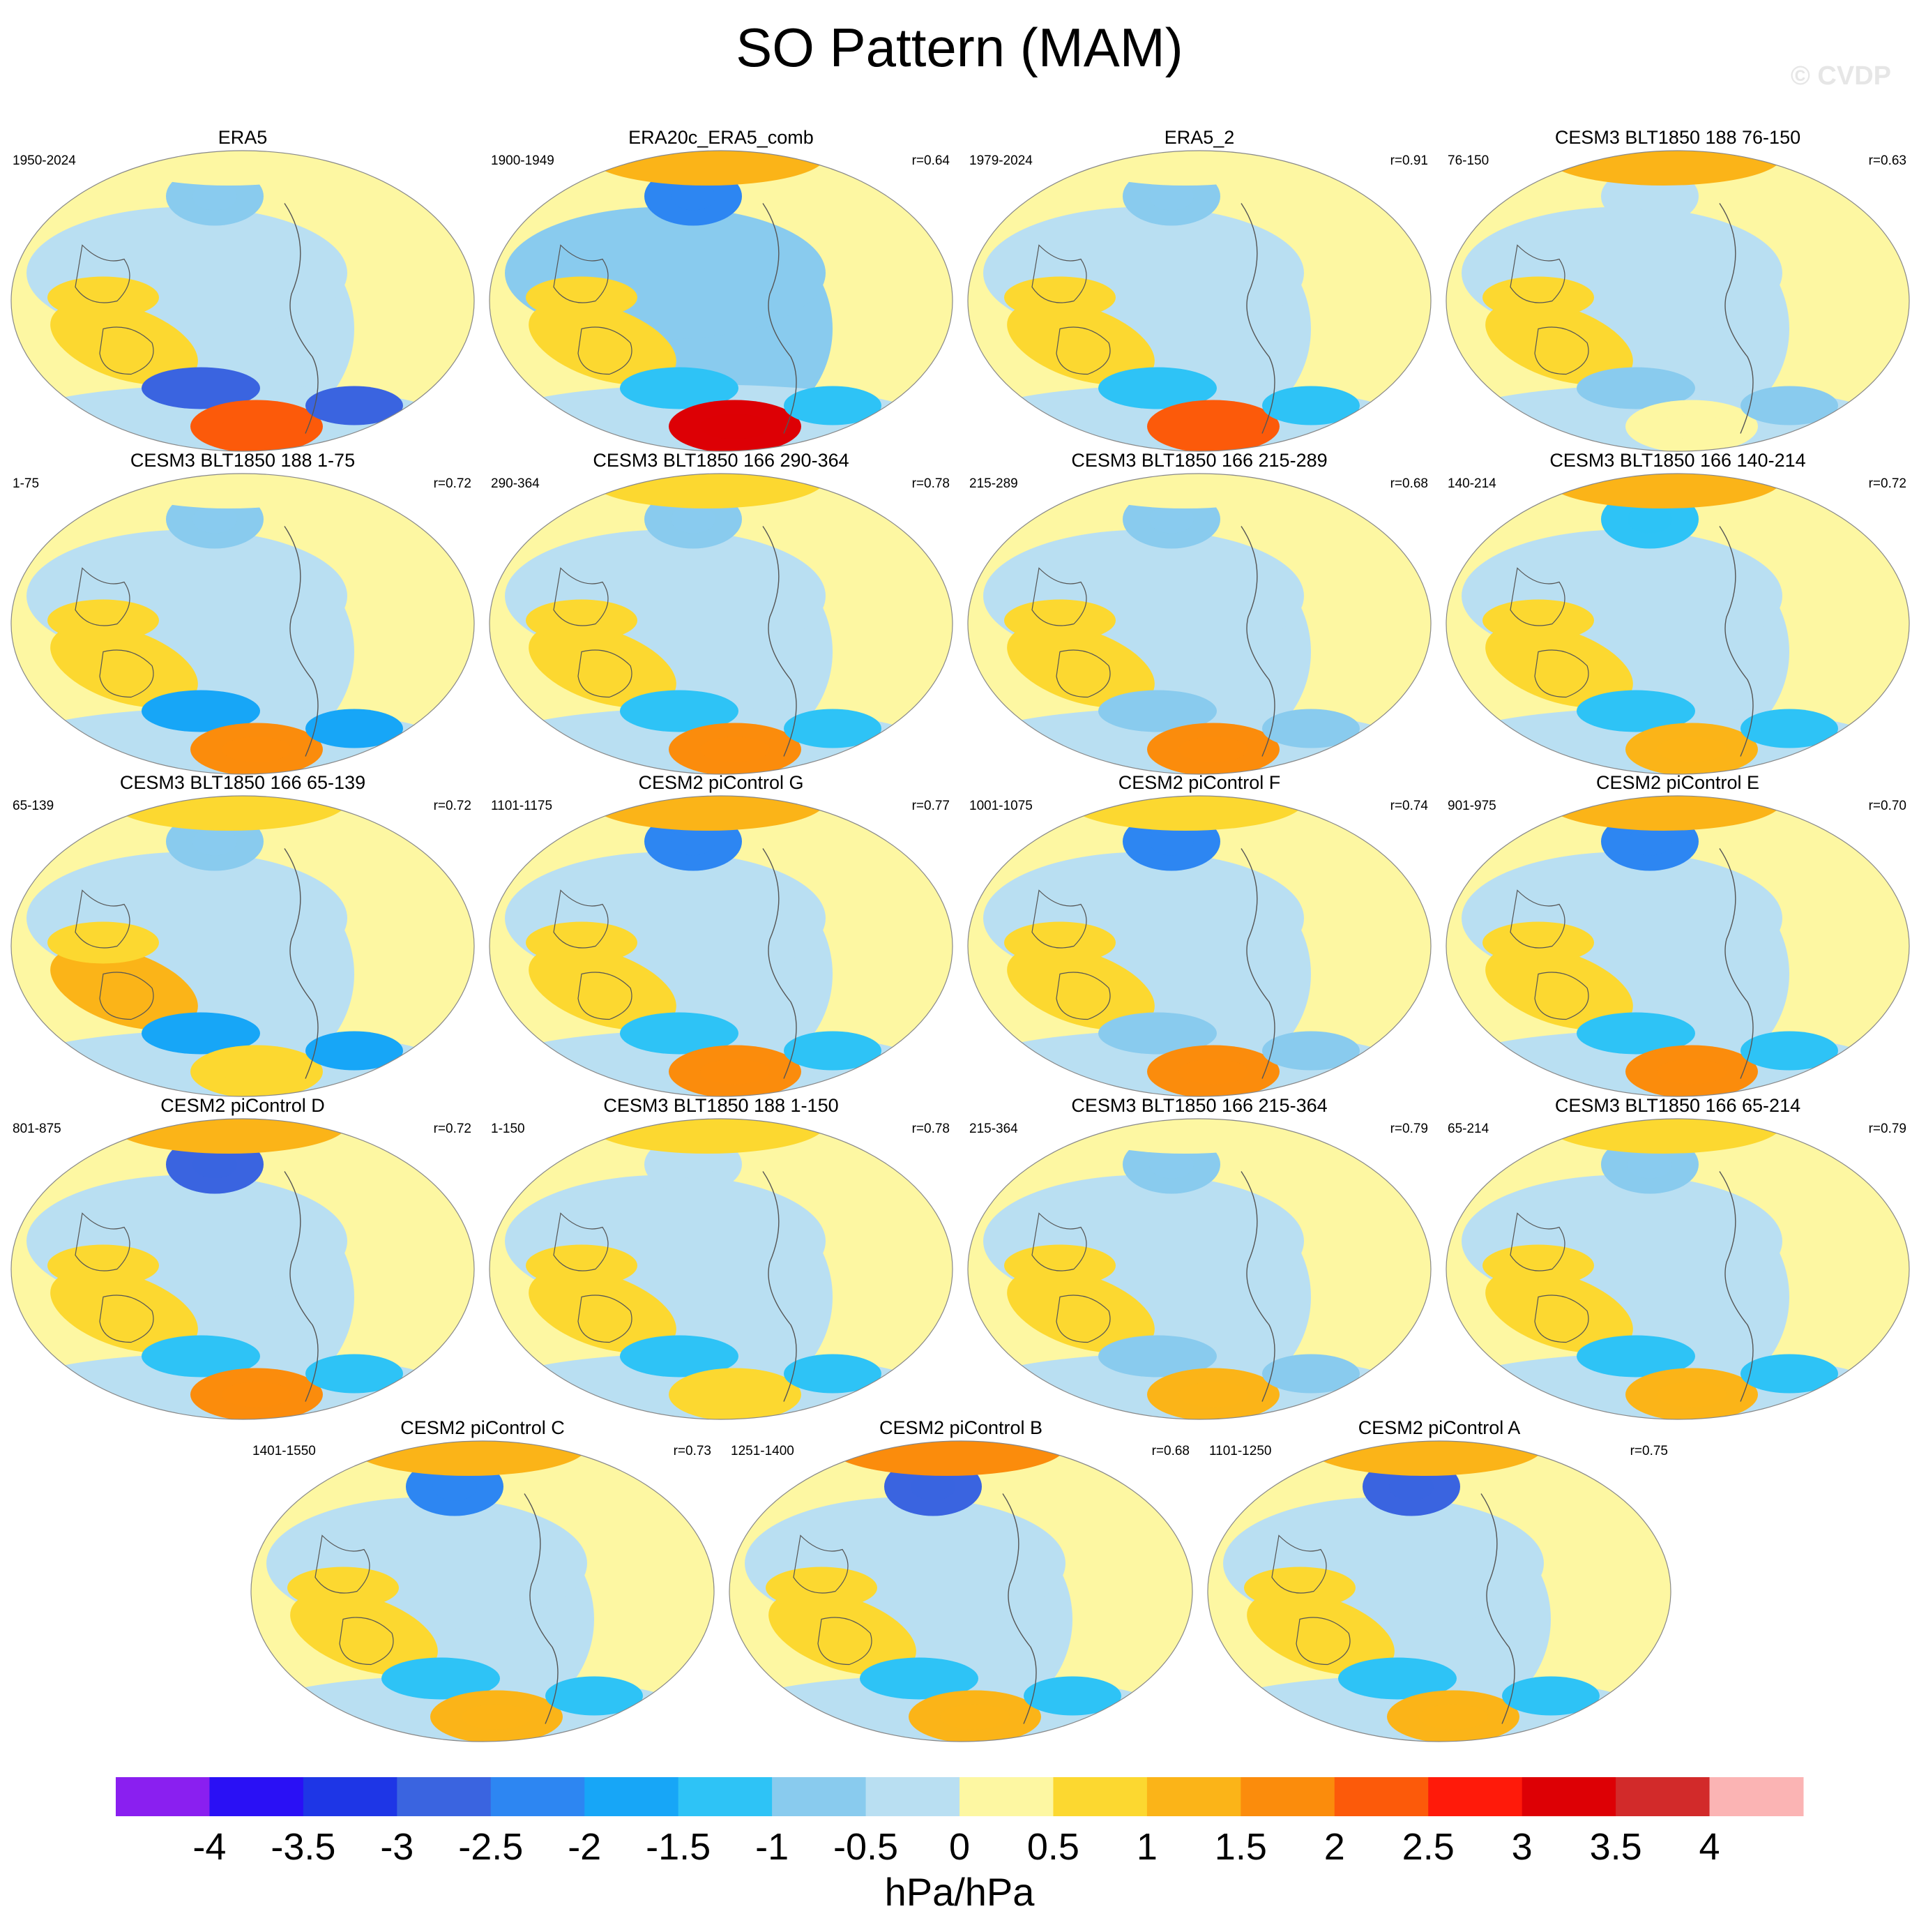 The width and height of the screenshot is (1919, 1932). I want to click on panel-title: CESM3 BLT1850 166 290-364, so click(721, 461).